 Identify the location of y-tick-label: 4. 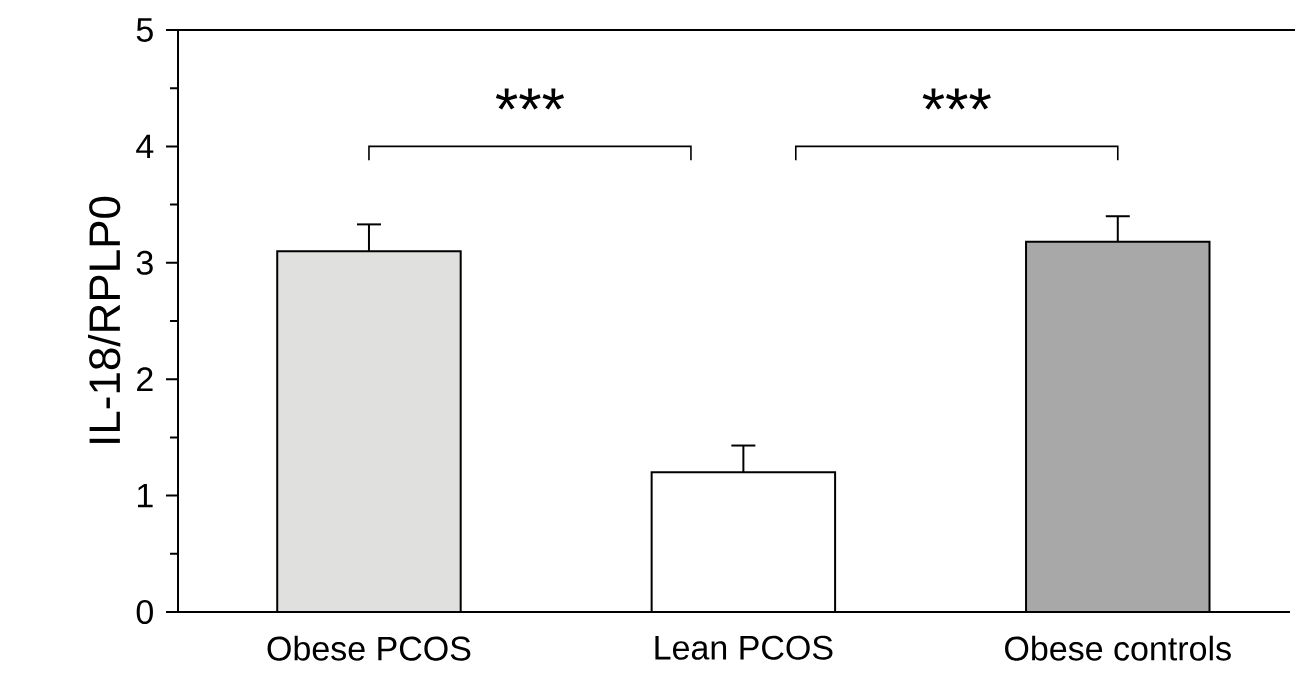
(145, 146).